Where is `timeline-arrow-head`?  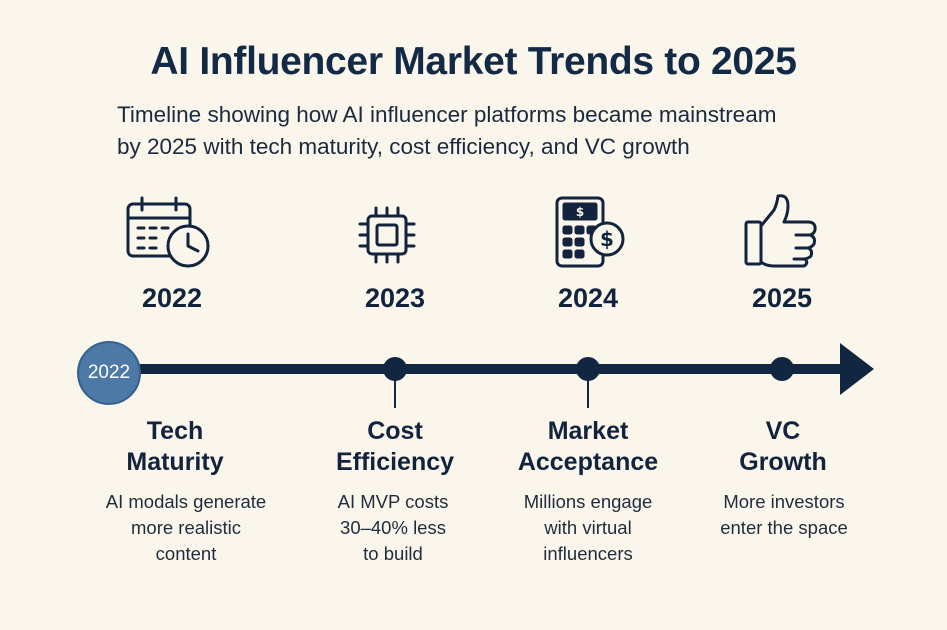 timeline-arrow-head is located at coordinates (857, 369).